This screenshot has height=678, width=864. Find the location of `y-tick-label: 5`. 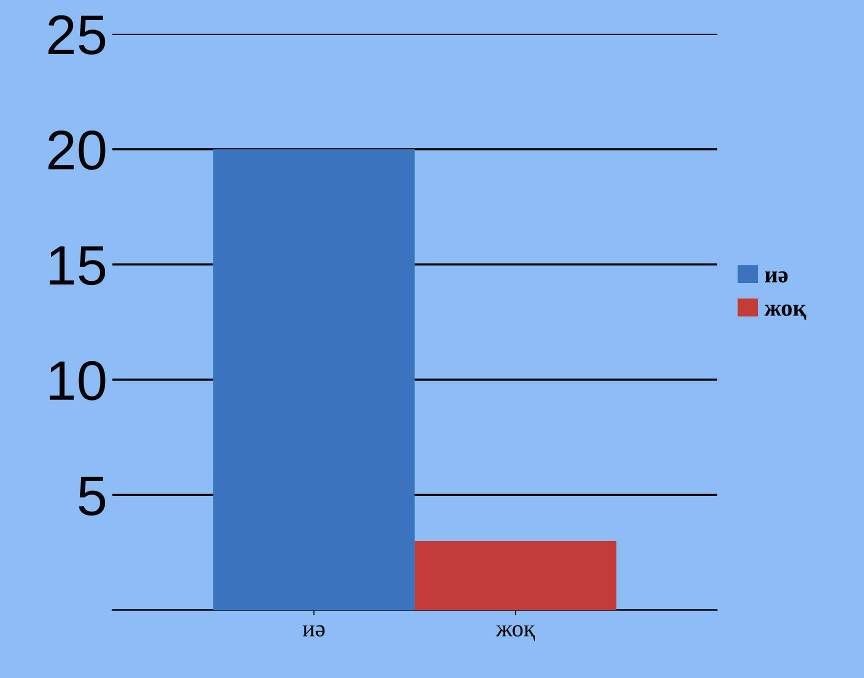

y-tick-label: 5 is located at coordinates (92, 496).